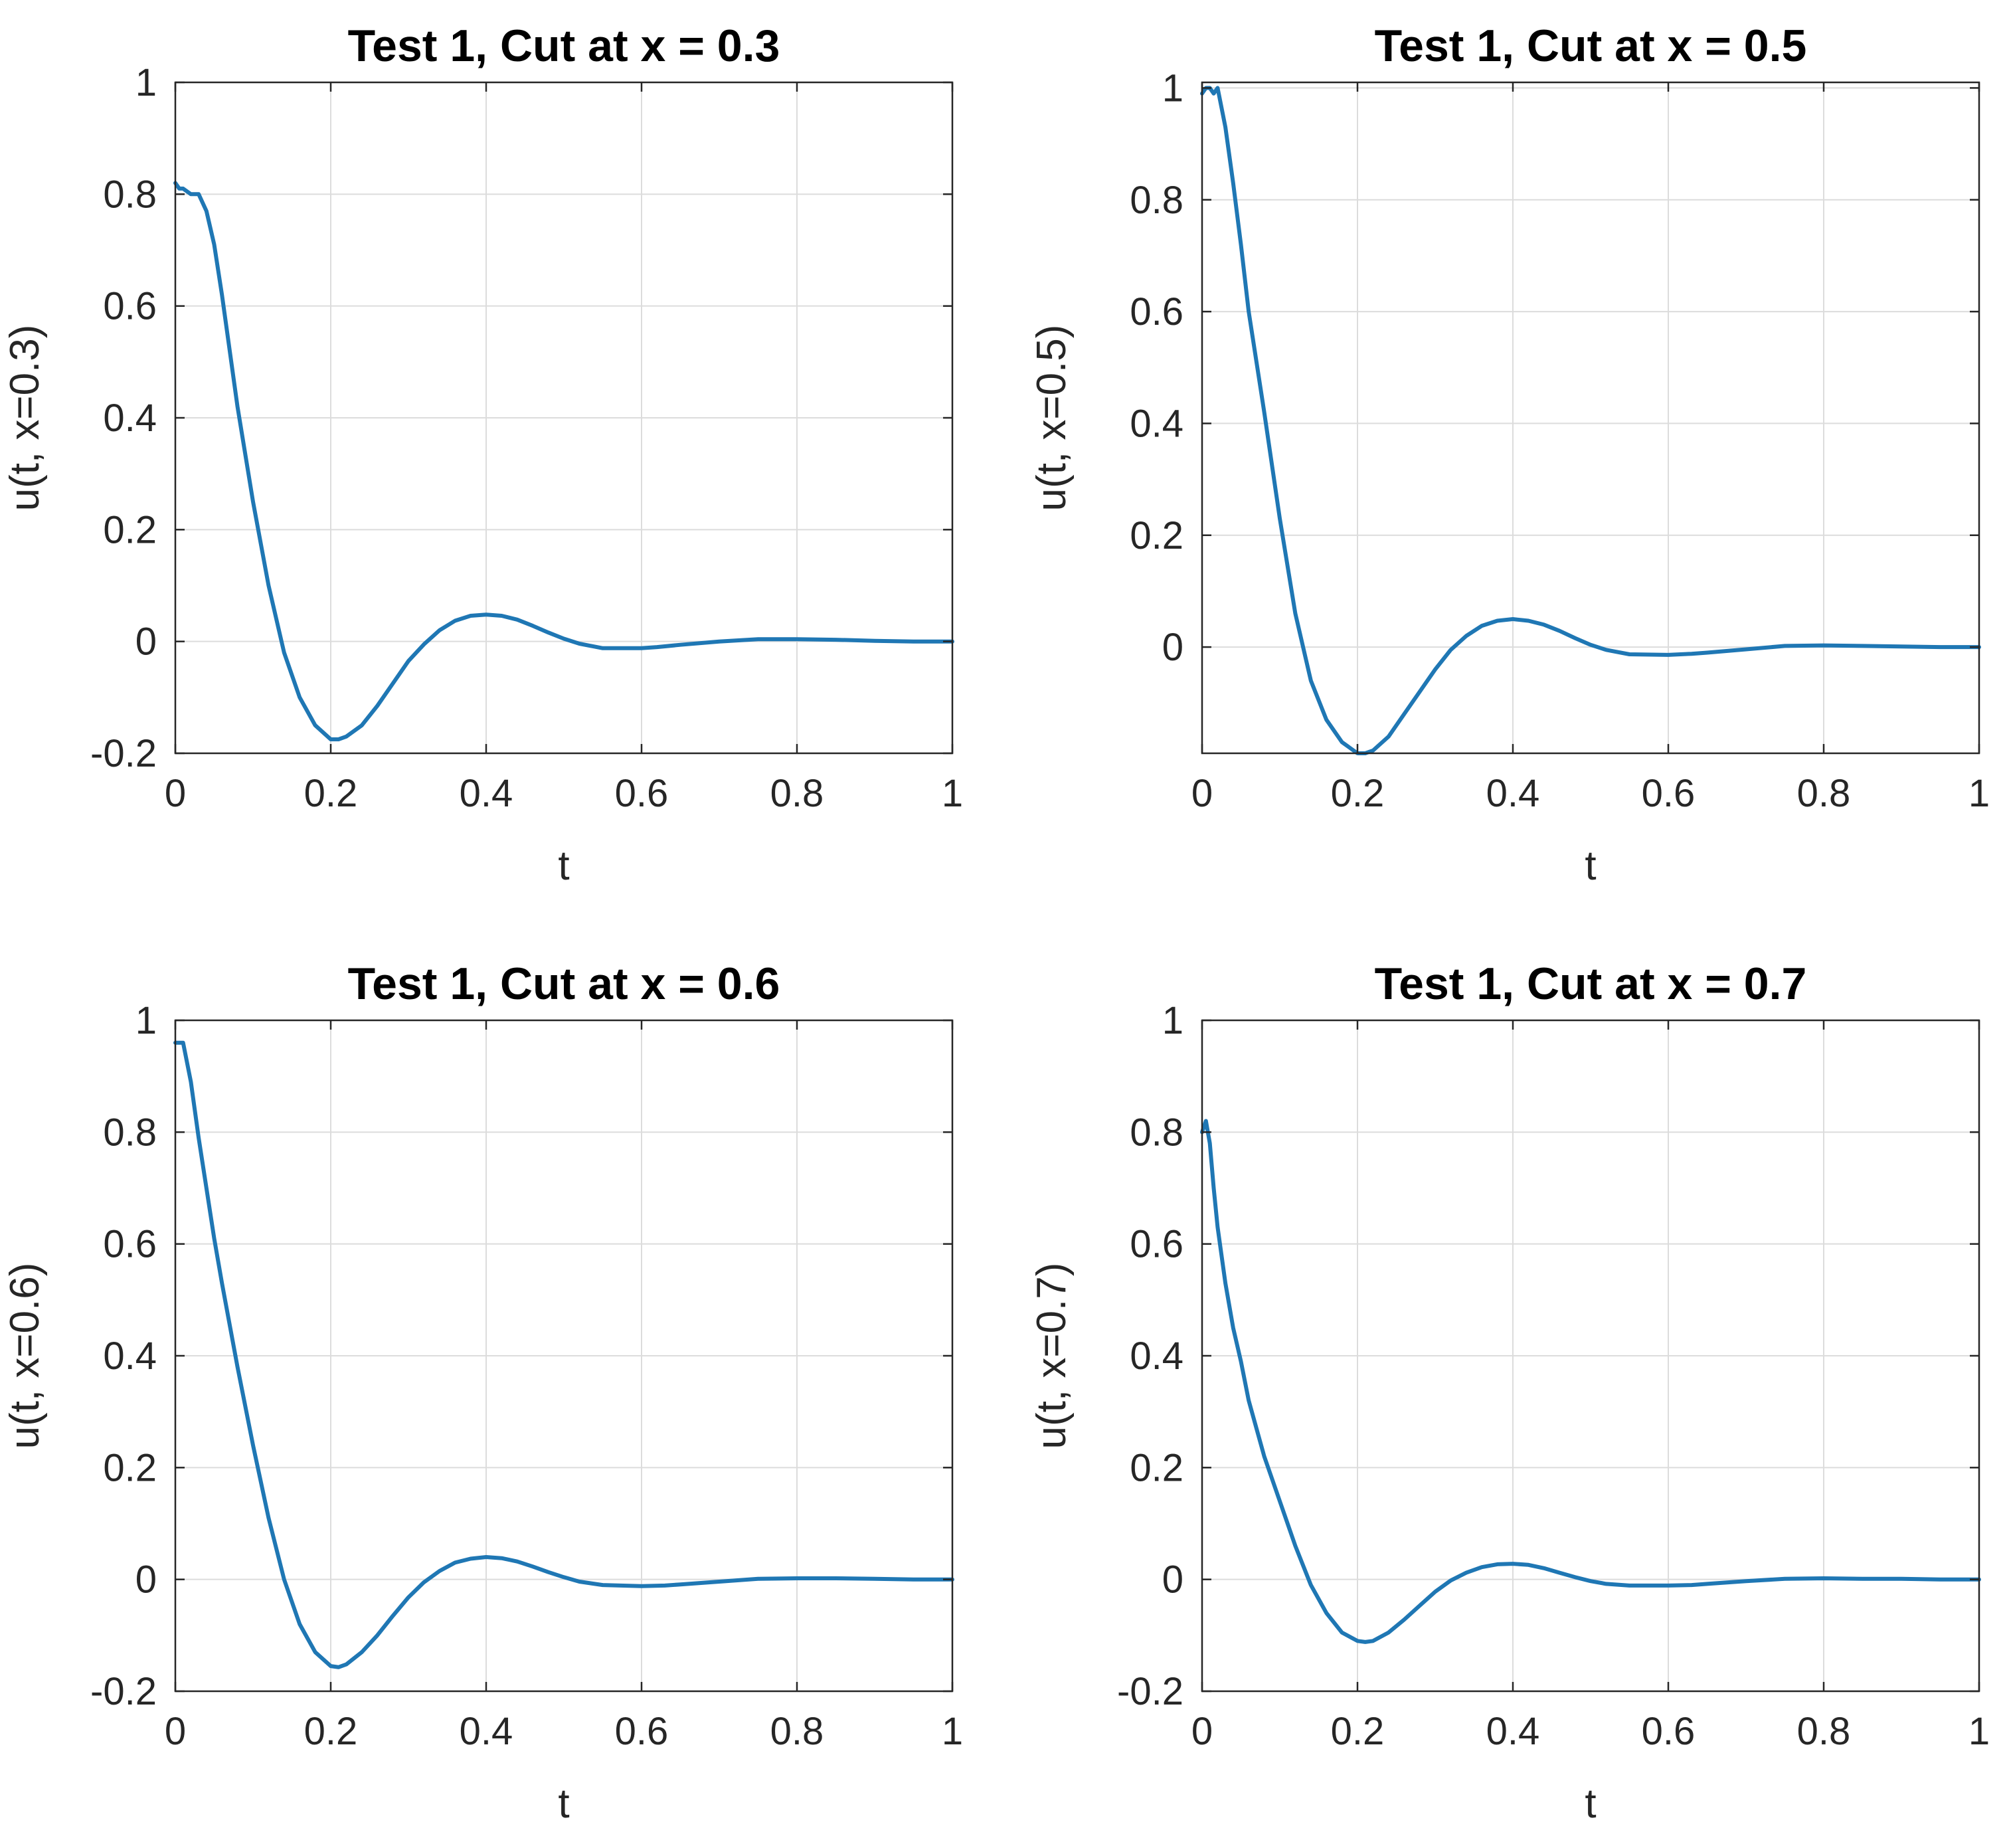 Image resolution: width=2007 pixels, height=1848 pixels. I want to click on y-axis-label: u(t, x=0.5), so click(1052, 418).